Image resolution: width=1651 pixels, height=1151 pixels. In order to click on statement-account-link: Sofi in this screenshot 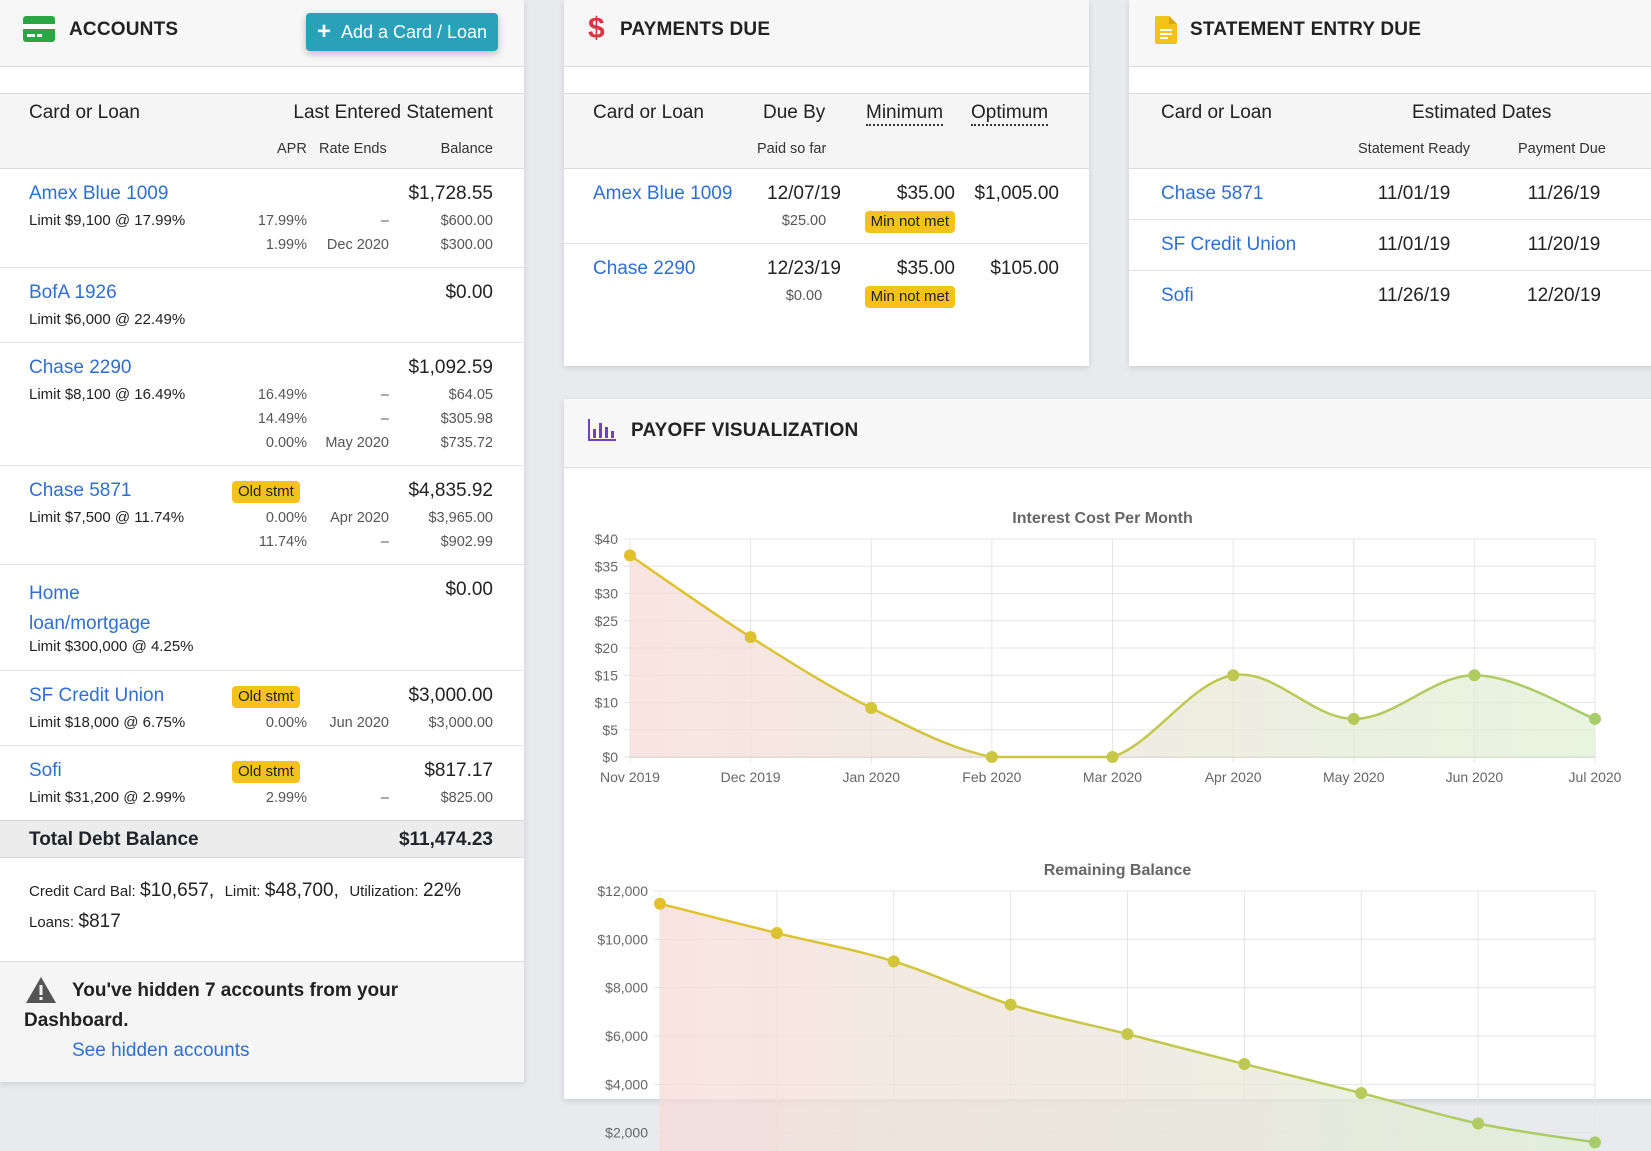, I will do `click(1177, 295)`.